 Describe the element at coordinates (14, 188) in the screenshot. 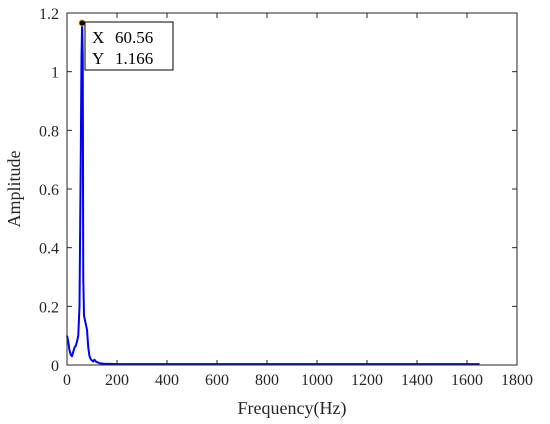

I see `y-axis-label: Amplitude` at that location.